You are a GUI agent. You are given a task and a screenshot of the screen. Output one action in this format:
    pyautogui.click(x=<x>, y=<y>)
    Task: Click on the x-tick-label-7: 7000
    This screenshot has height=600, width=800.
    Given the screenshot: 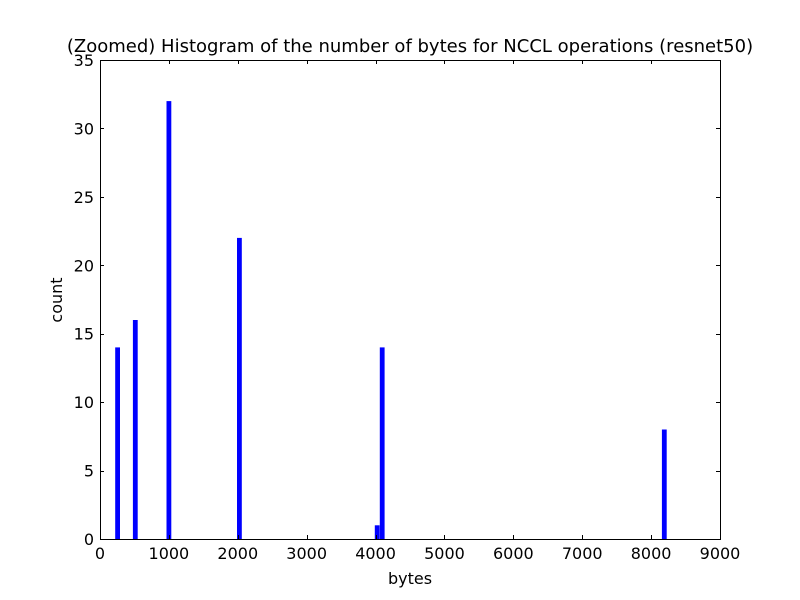 What is the action you would take?
    pyautogui.click(x=582, y=553)
    